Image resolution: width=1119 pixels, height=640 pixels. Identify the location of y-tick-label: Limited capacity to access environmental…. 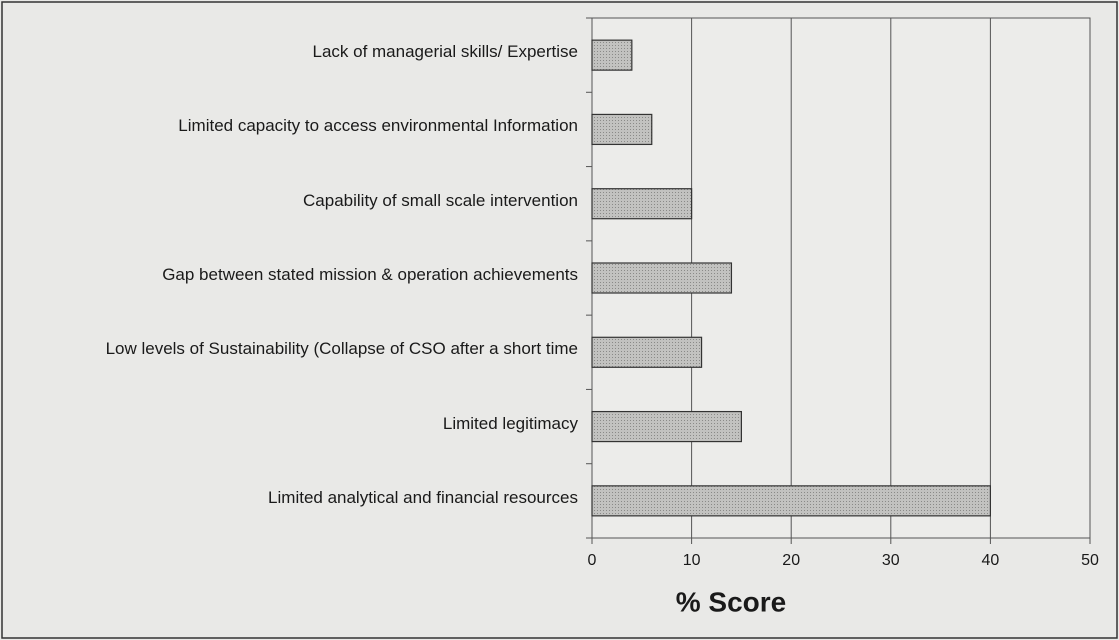
(378, 126).